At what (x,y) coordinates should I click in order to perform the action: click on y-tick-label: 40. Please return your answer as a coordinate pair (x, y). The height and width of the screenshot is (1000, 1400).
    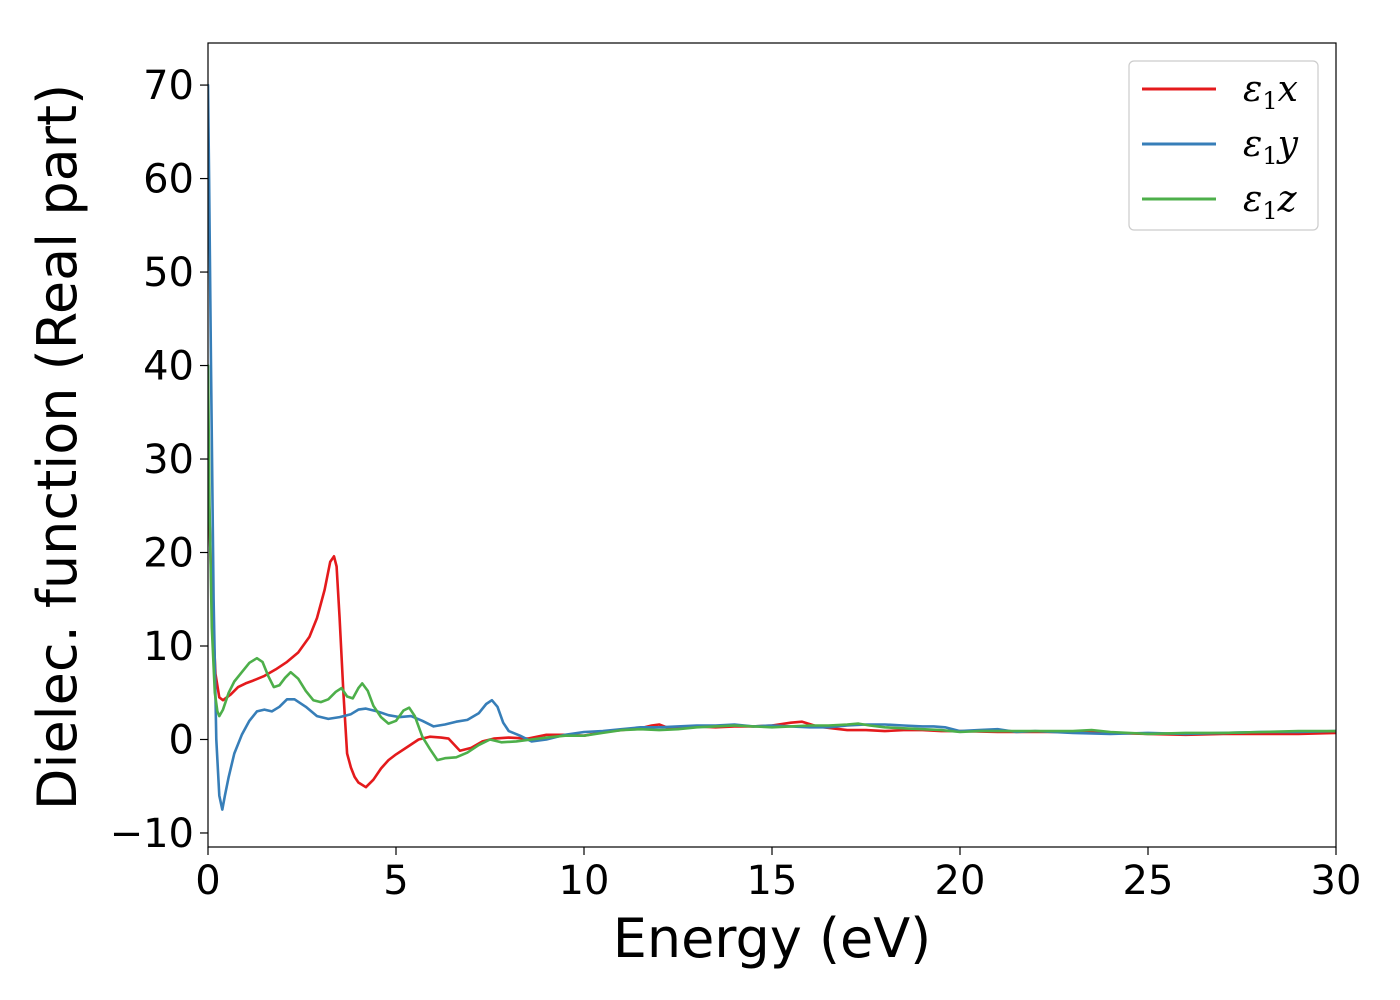
    Looking at the image, I should click on (168, 367).